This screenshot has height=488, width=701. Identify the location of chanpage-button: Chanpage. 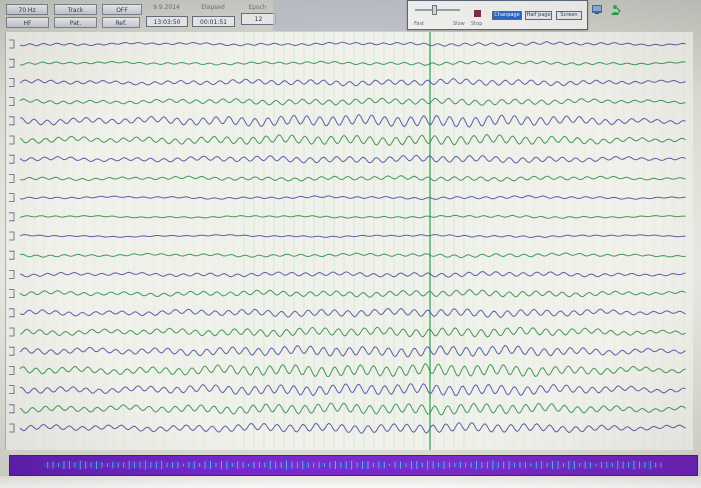
(507, 15).